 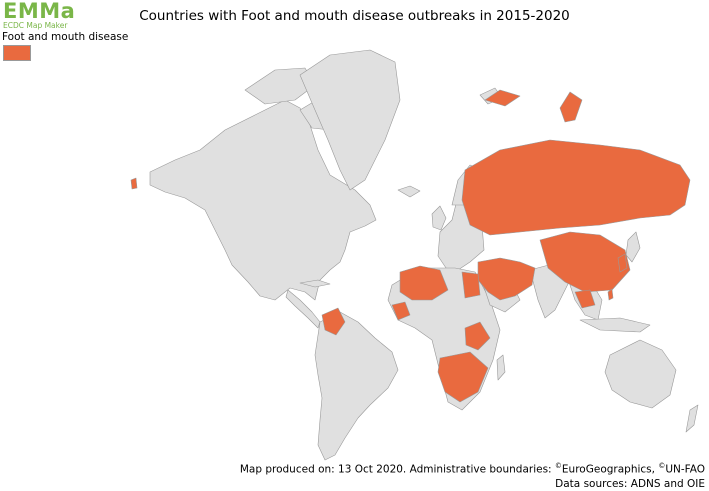 What do you see at coordinates (502, 98) in the screenshot?
I see `affected-far-east-islands` at bounding box center [502, 98].